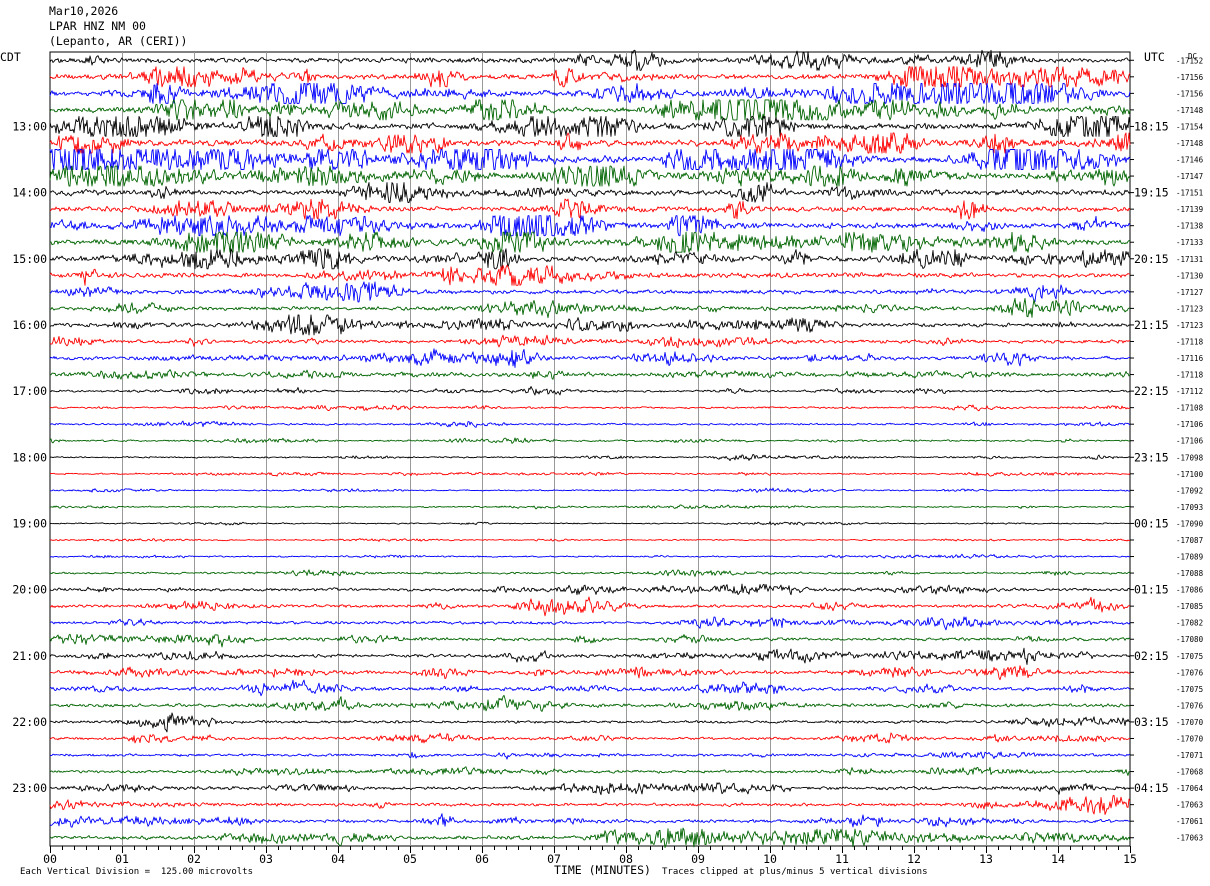 The width and height of the screenshot is (1210, 886). Describe the element at coordinates (29, 193) in the screenshot. I see `left-time-label: 14:00` at that location.